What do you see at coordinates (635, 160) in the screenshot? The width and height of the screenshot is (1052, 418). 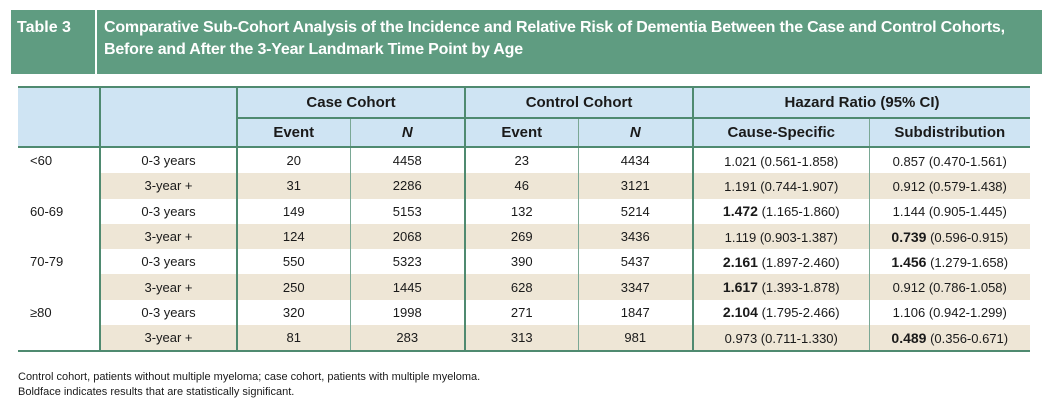 I see `cell-control-n: 4434` at bounding box center [635, 160].